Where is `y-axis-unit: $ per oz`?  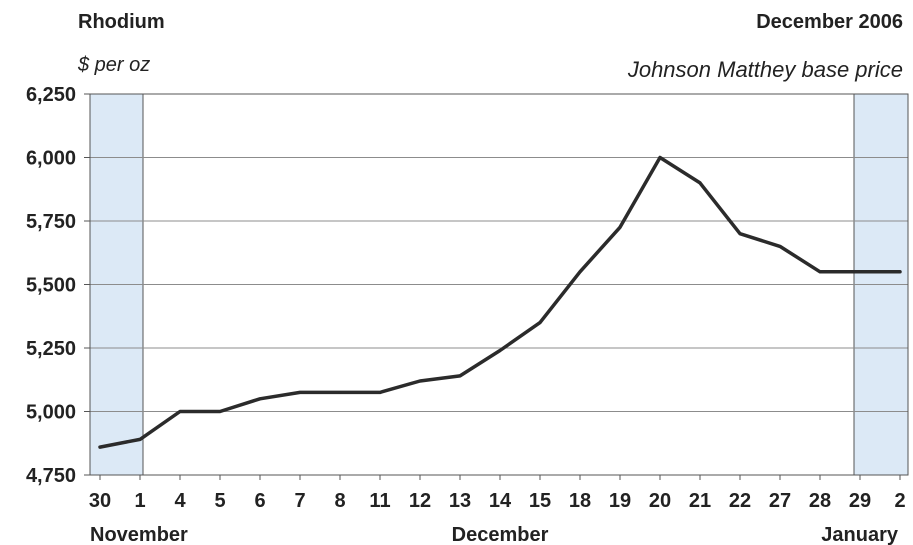 y-axis-unit: $ per oz is located at coordinates (114, 65).